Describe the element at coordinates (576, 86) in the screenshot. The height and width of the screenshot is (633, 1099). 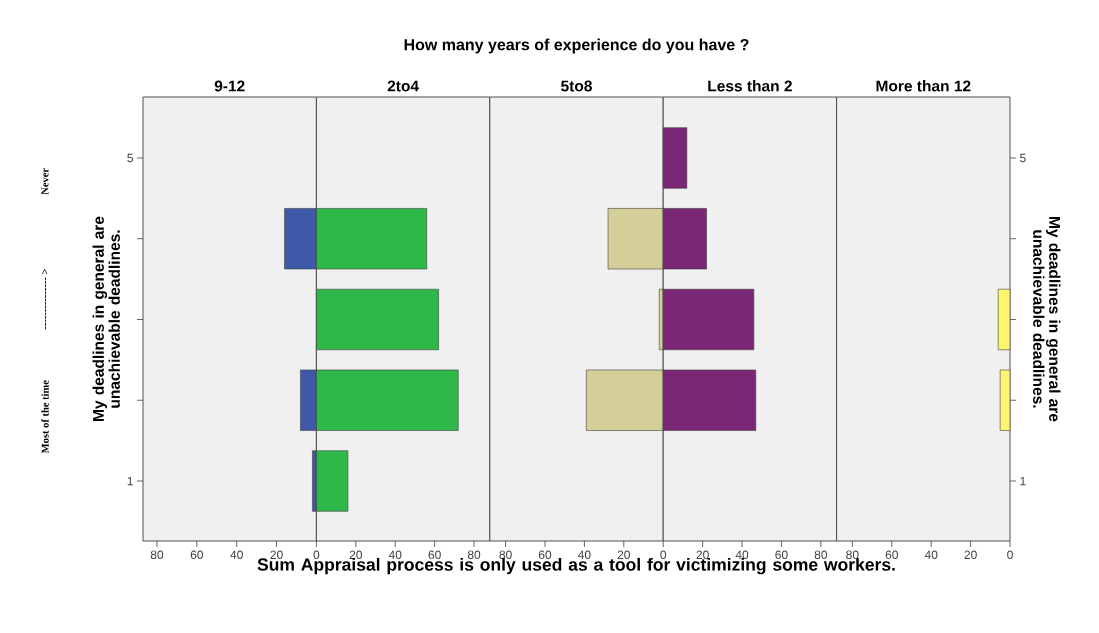
I see `chart-title: 5to8` at that location.